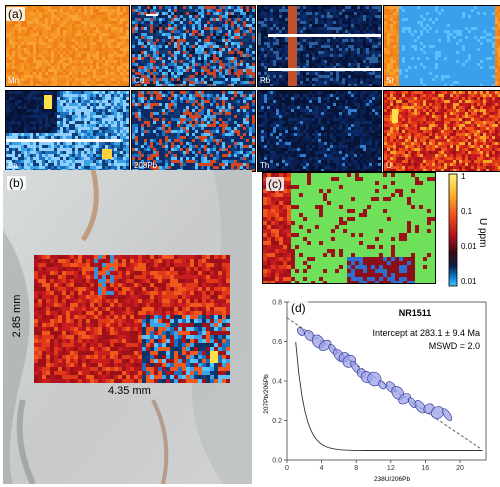 This screenshot has height=487, width=500. What do you see at coordinates (322, 468) in the screenshot?
I see `x-tick-label: 4` at bounding box center [322, 468].